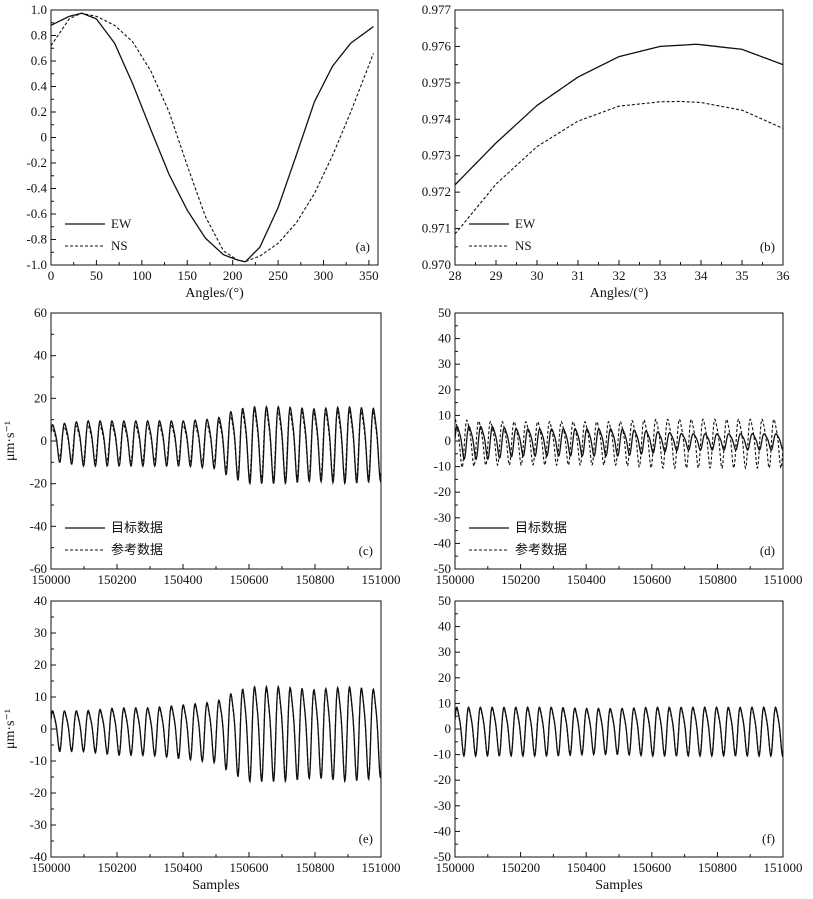 This screenshot has width=813, height=899. I want to click on x-tick-label: 150, so click(188, 275).